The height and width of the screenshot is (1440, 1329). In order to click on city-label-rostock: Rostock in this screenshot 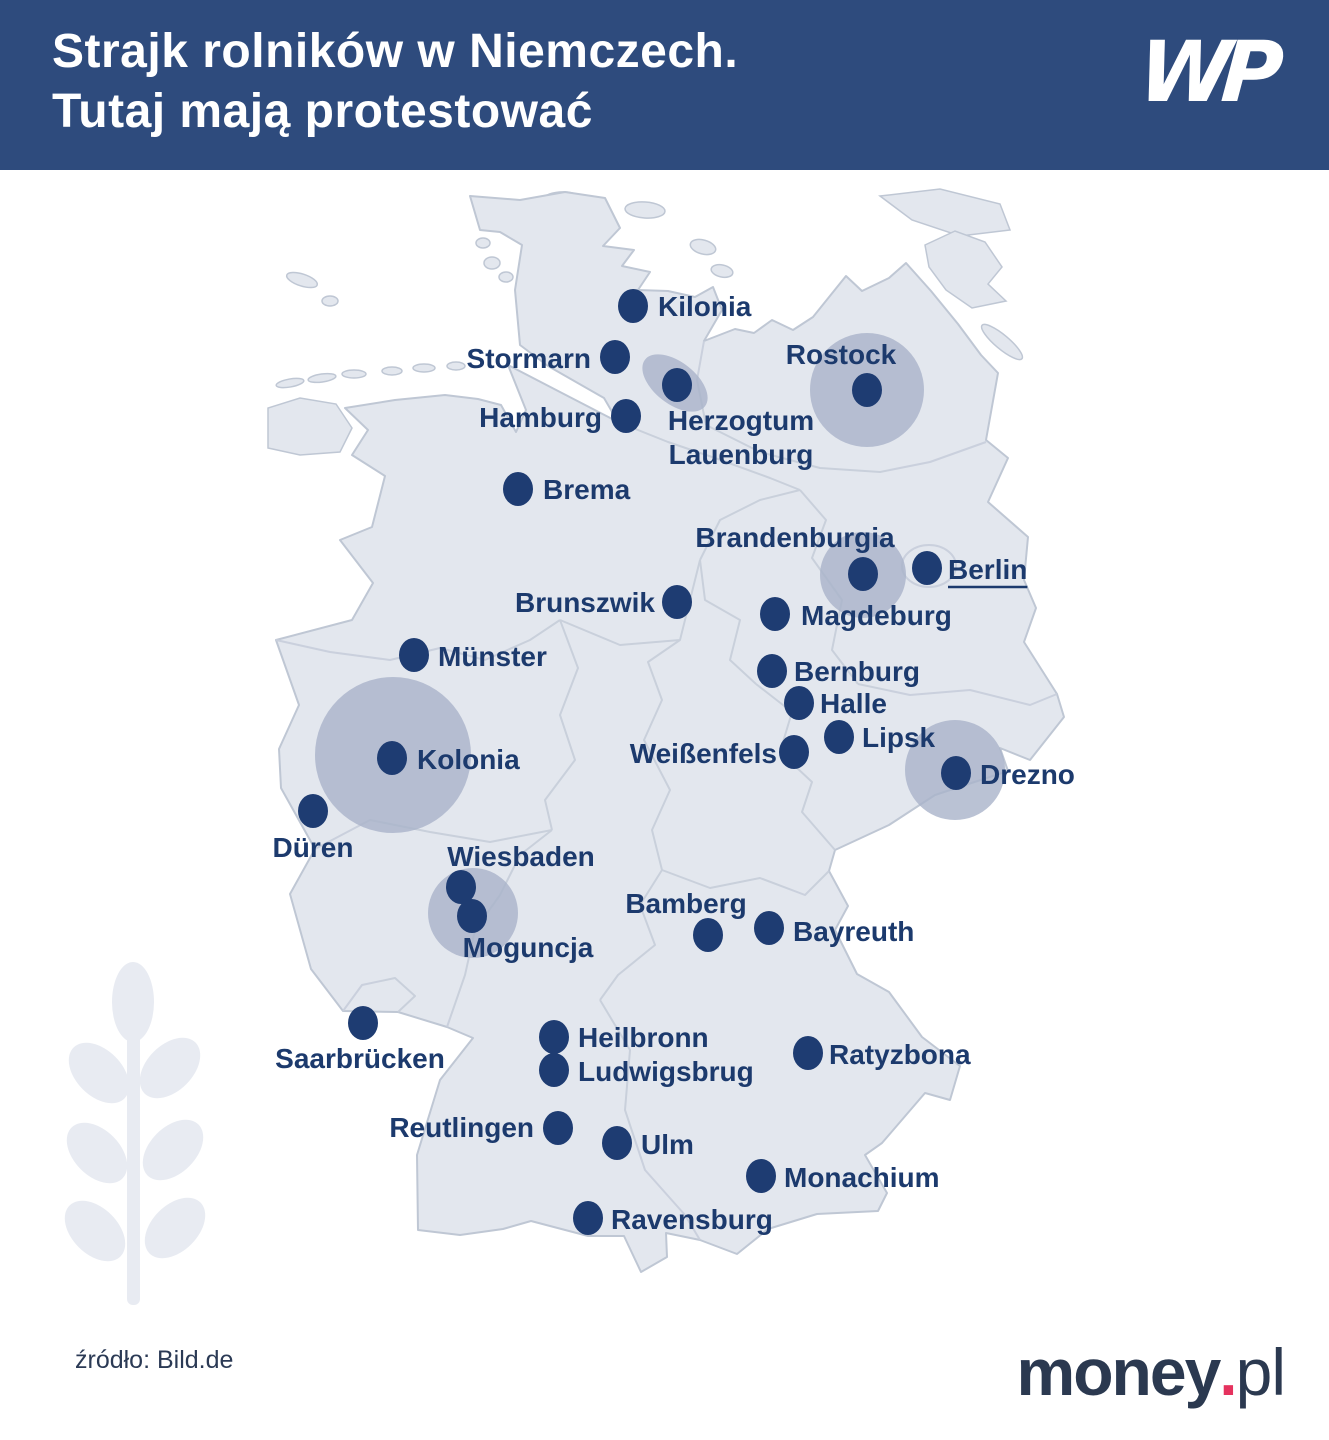, I will do `click(841, 354)`.